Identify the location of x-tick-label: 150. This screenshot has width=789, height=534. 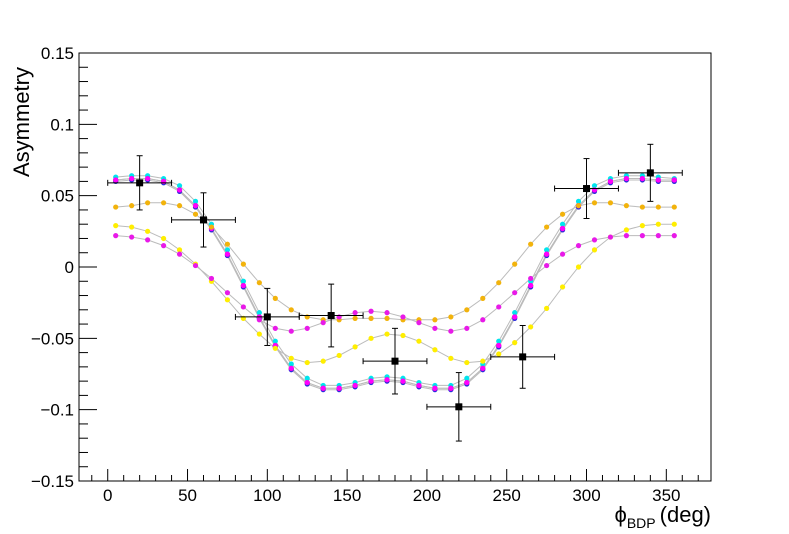
(347, 495).